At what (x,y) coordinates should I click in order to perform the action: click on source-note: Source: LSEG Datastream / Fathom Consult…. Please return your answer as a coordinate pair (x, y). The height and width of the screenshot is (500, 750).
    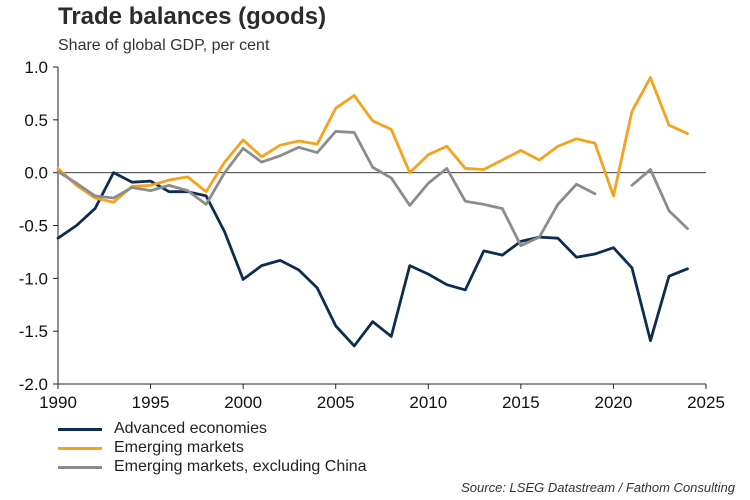
    Looking at the image, I should click on (598, 487).